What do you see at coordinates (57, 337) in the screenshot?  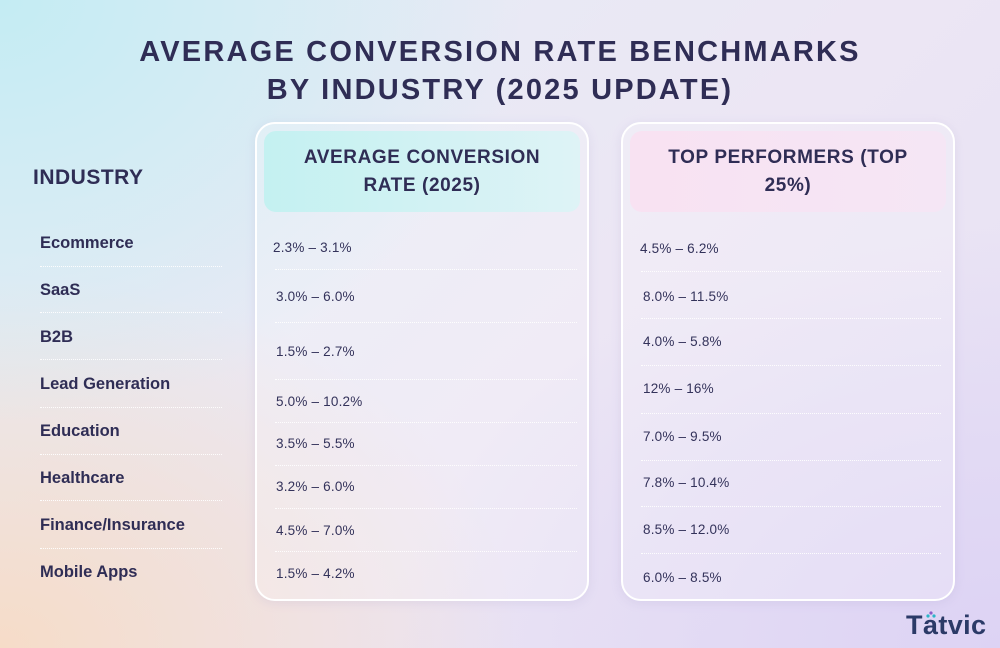 I see `industry-label: B2B` at bounding box center [57, 337].